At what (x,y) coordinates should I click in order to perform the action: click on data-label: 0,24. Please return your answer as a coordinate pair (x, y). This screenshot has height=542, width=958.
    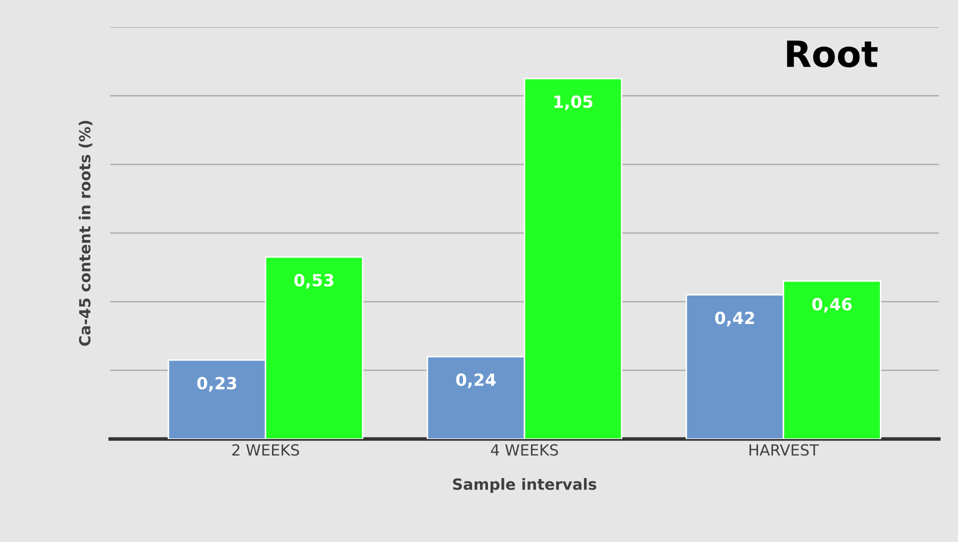
    Looking at the image, I should click on (476, 380).